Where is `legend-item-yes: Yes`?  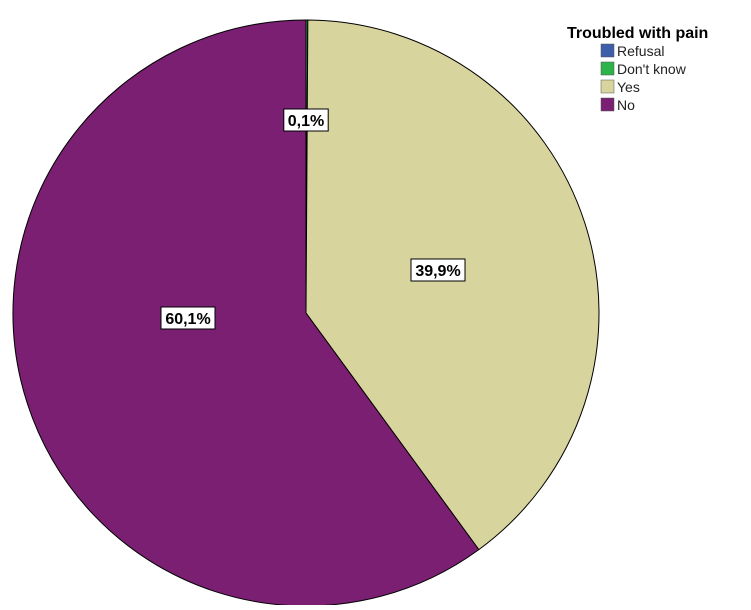 legend-item-yes: Yes is located at coordinates (620, 87).